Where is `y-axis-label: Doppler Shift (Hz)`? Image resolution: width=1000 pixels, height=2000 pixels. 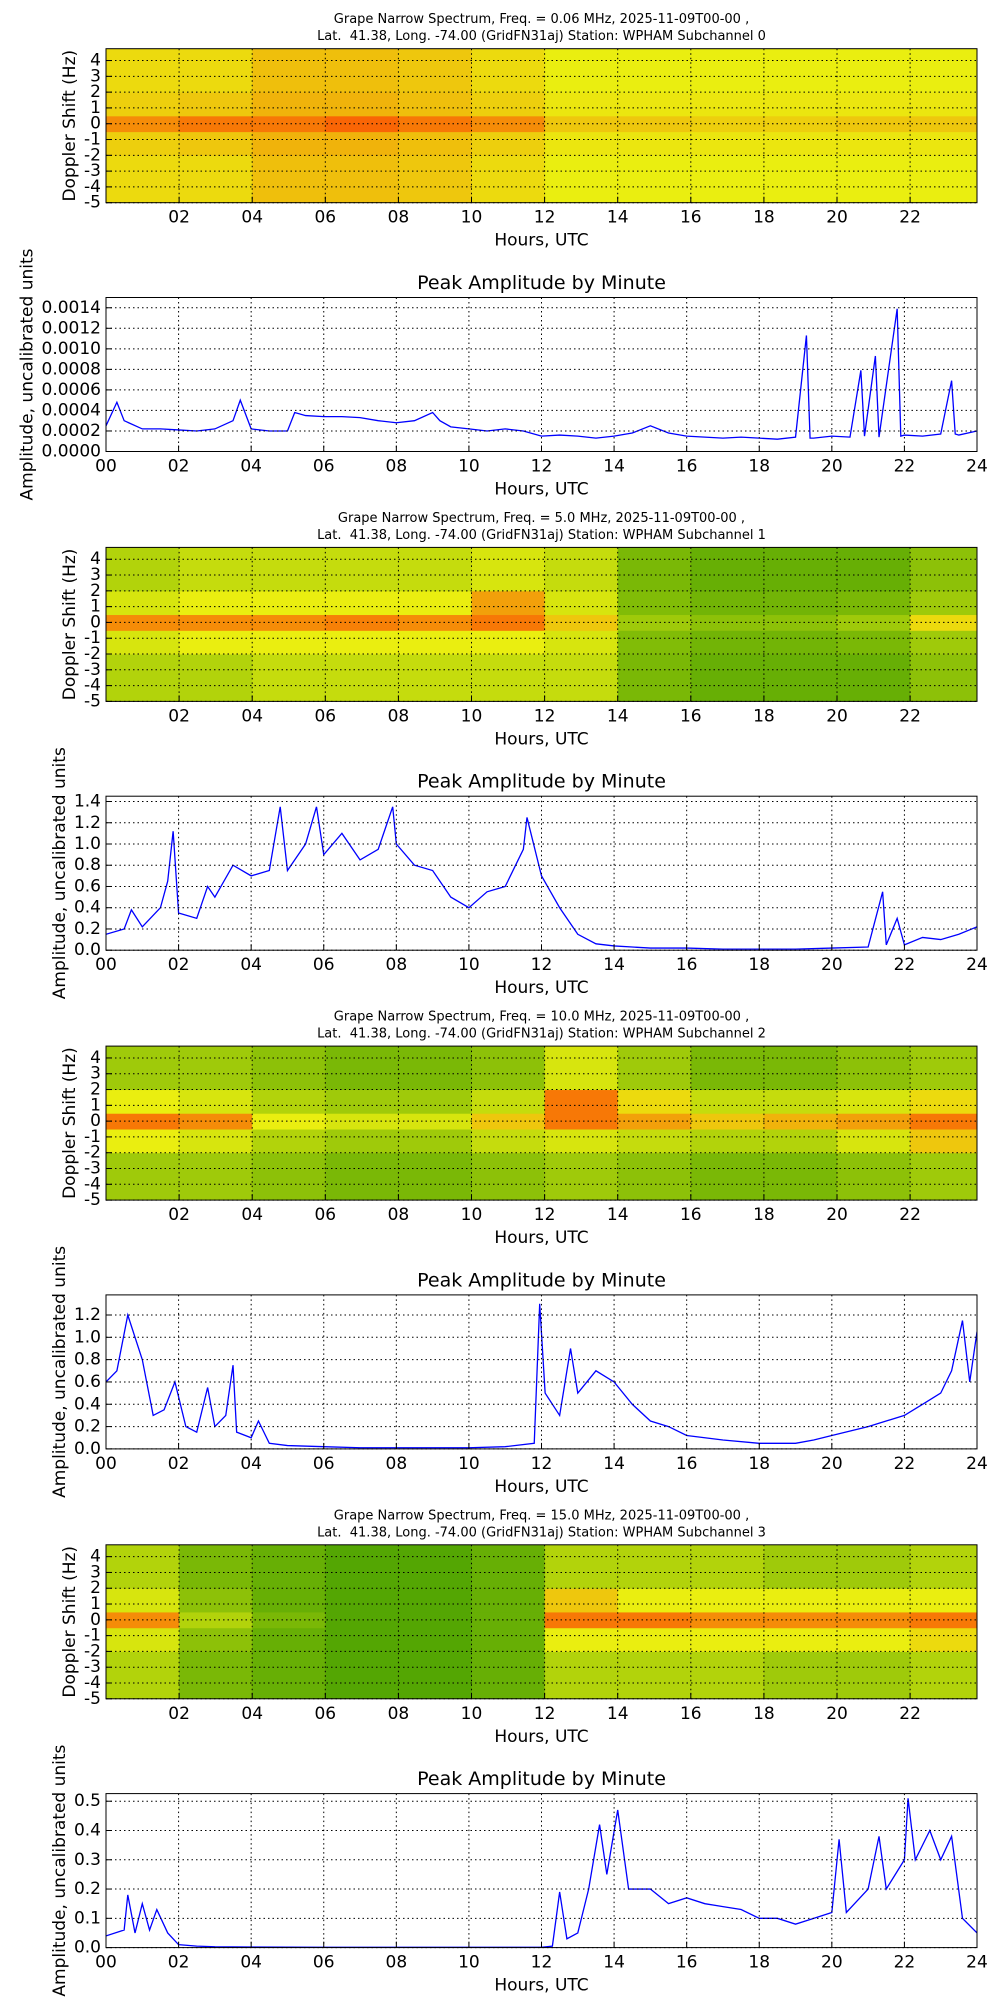
y-axis-label: Doppler Shift (Hz) is located at coordinates (70, 1622).